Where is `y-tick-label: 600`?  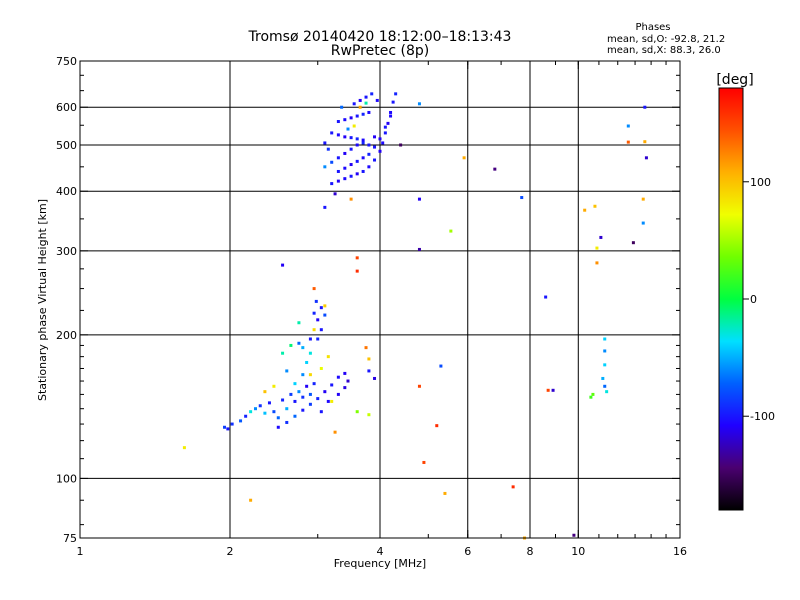 y-tick-label: 600 is located at coordinates (66, 107).